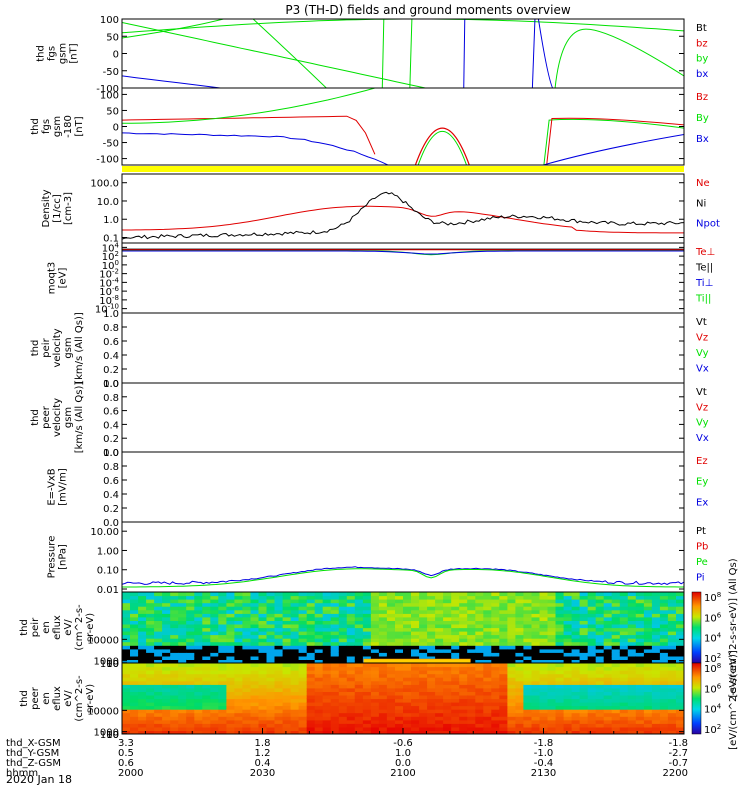 The image size is (750, 800). What do you see at coordinates (403, 278) in the screenshot?
I see `panel-frame` at bounding box center [403, 278].